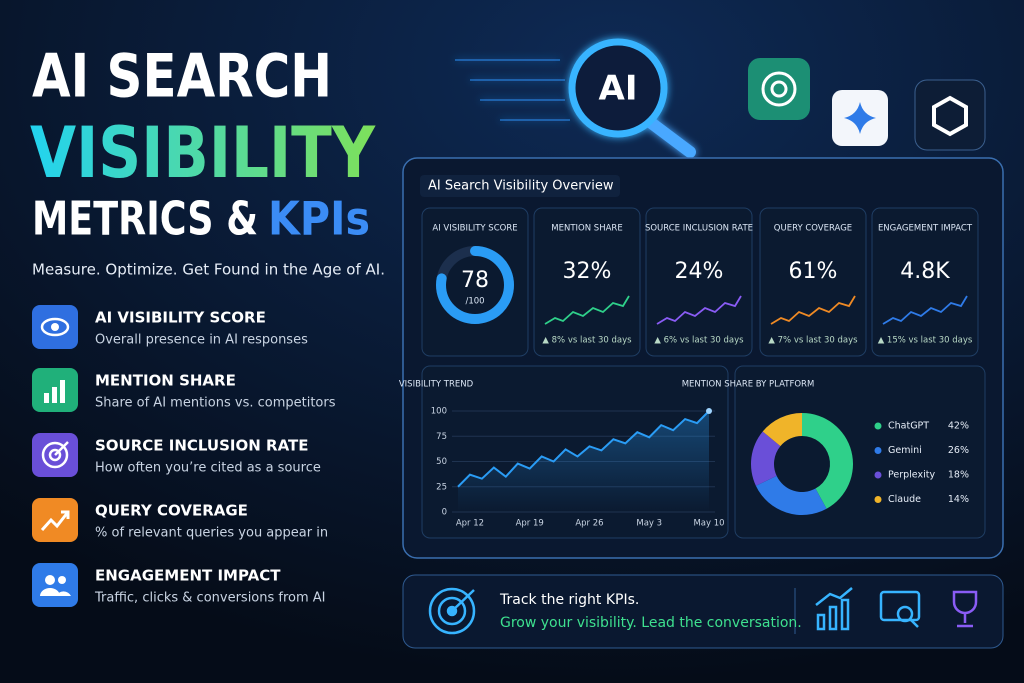  I want to click on legend-value: 42%, so click(958, 426).